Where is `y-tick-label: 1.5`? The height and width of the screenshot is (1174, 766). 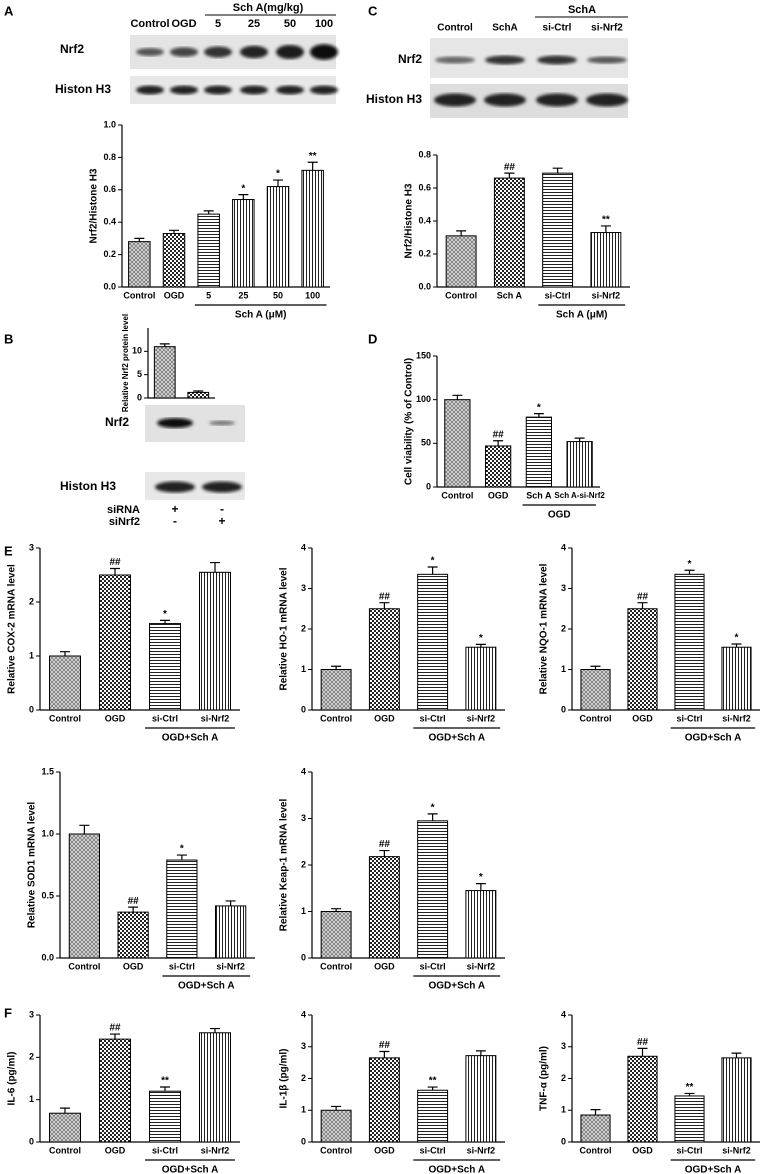
y-tick-label: 1.5 is located at coordinates (47, 771).